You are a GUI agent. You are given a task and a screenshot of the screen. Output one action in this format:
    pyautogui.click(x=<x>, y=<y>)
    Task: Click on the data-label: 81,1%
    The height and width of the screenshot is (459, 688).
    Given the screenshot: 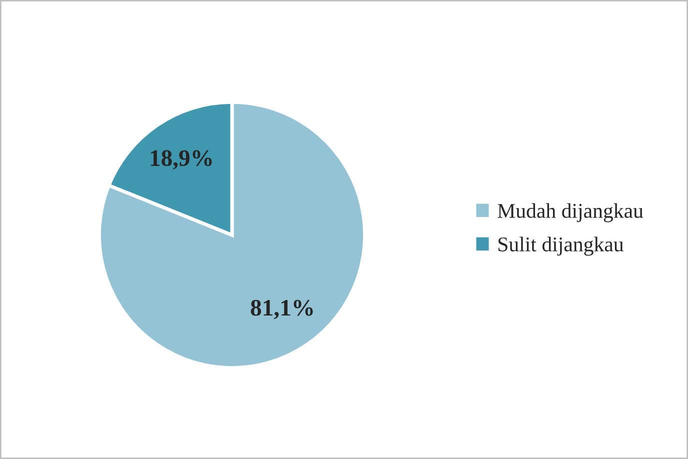 What is the action you would take?
    pyautogui.click(x=281, y=310)
    